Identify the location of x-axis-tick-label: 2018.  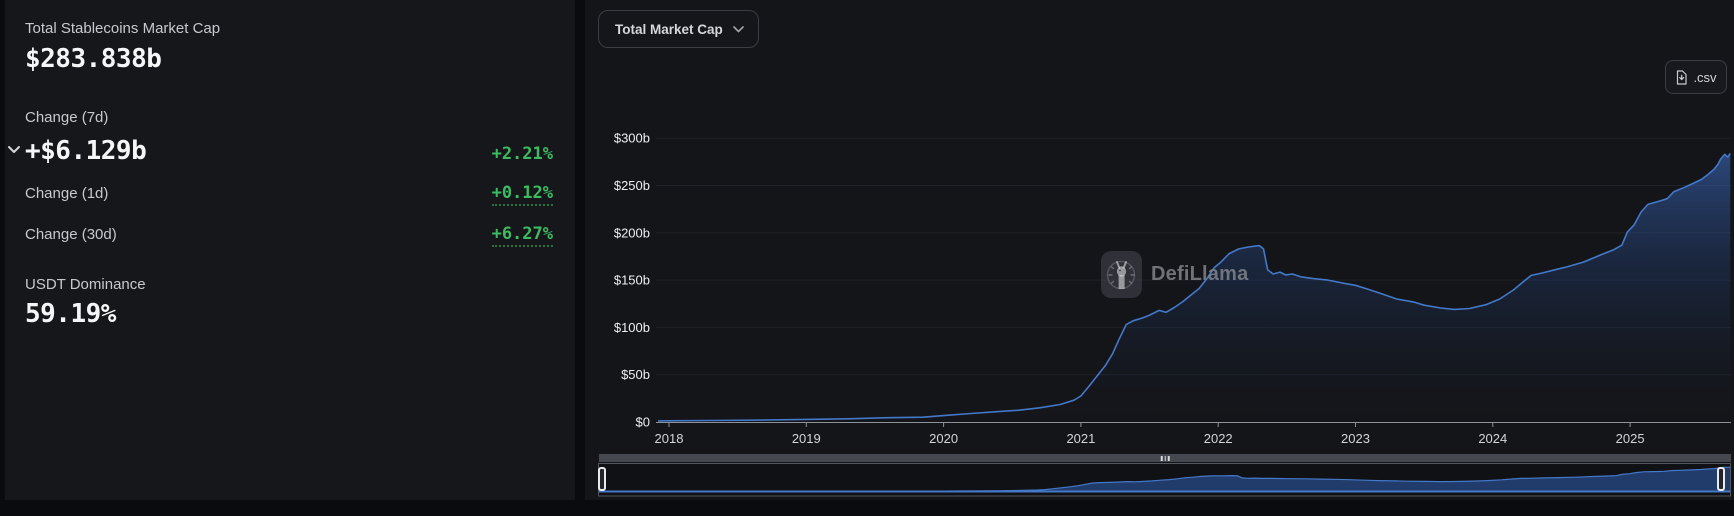
(669, 438).